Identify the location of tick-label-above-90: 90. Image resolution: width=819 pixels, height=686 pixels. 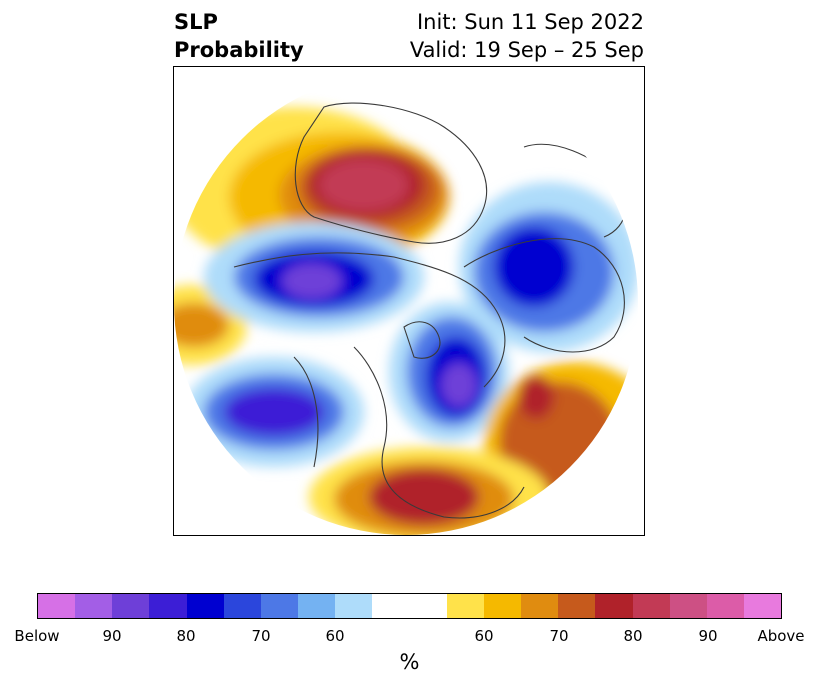
(708, 636).